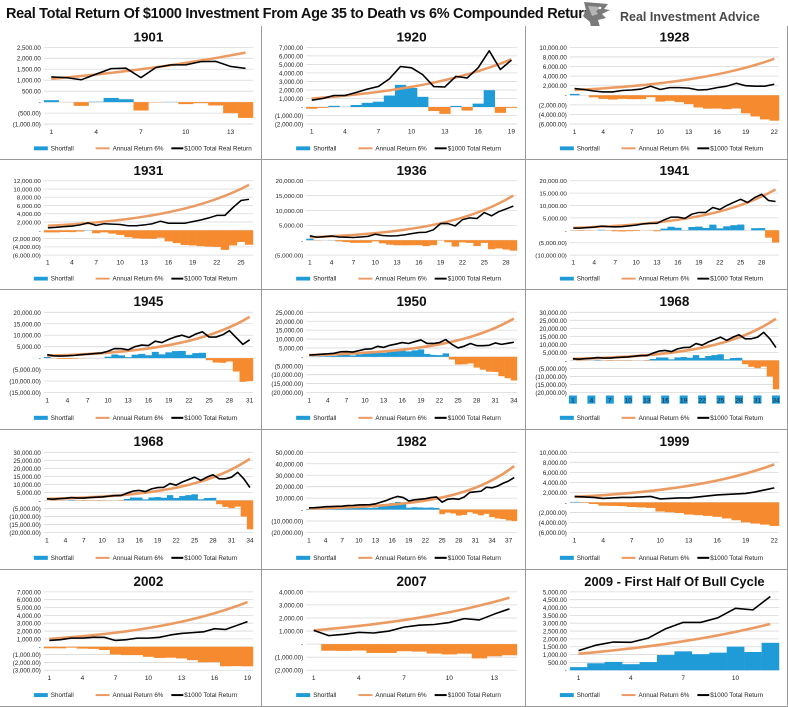 The image size is (788, 707). Describe the element at coordinates (193, 263) in the screenshot. I see `x-tick-label: 19` at that location.